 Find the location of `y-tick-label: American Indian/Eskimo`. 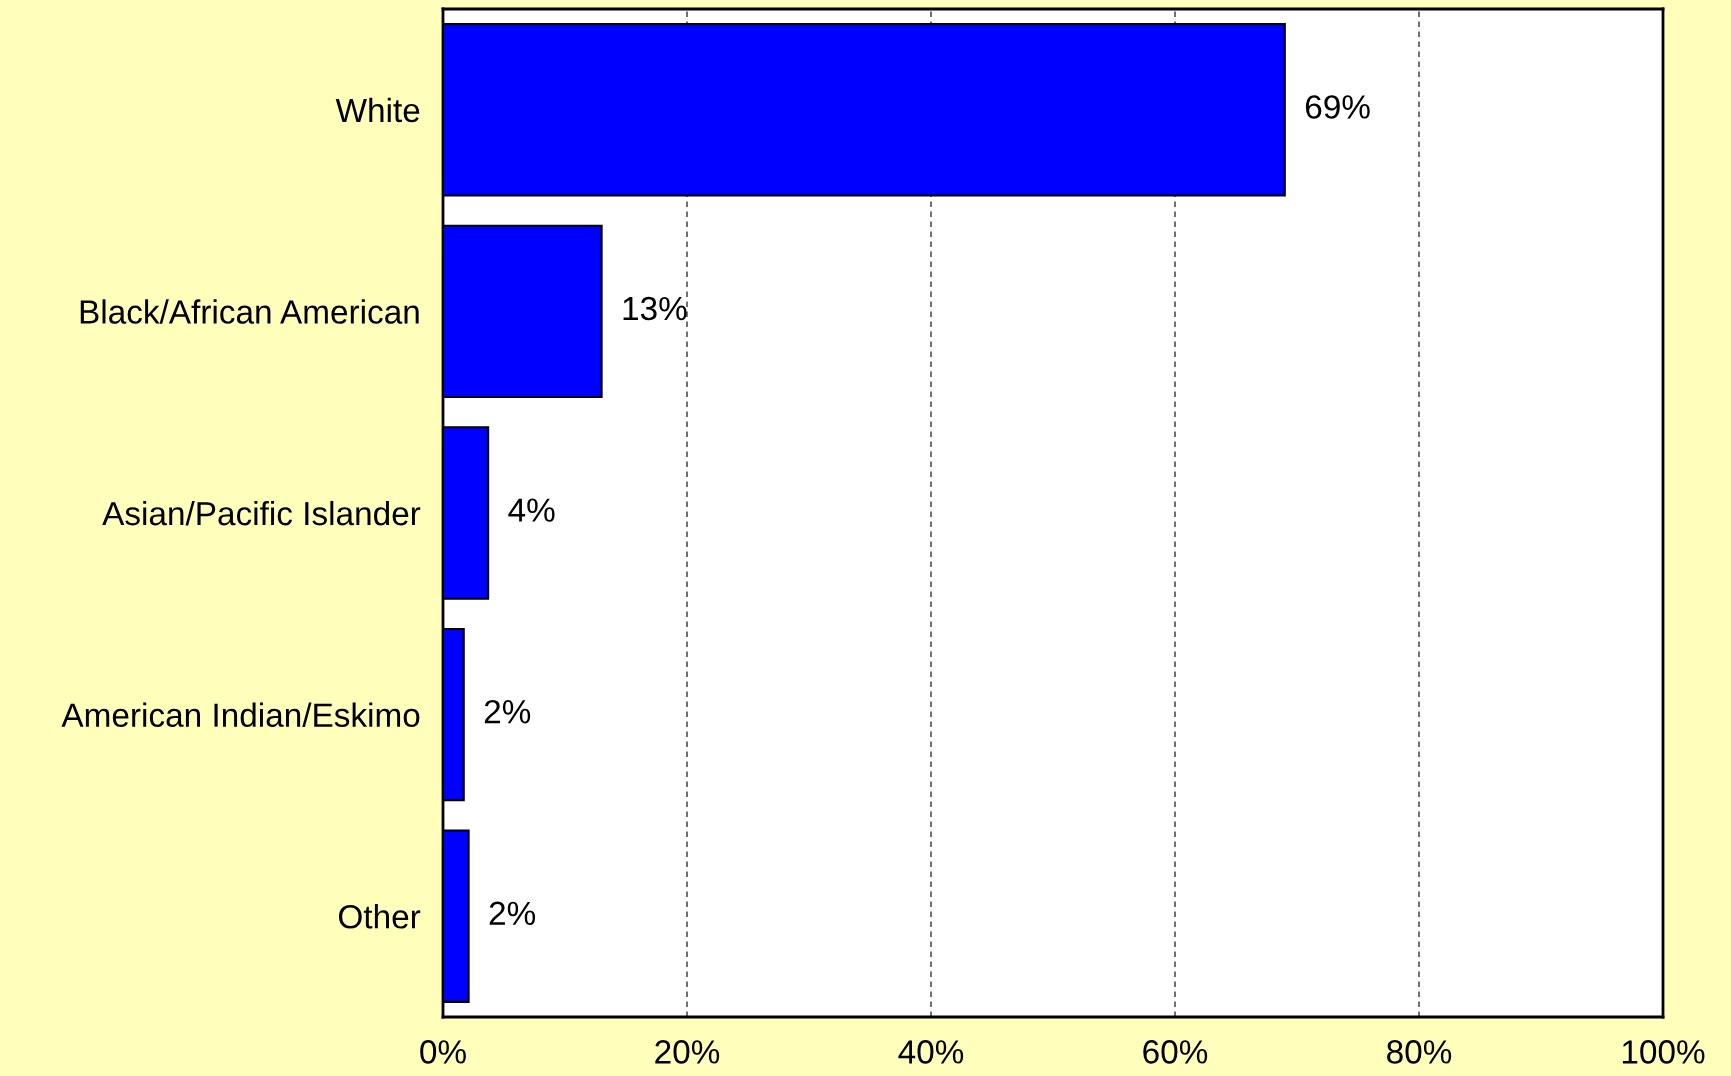

y-tick-label: American Indian/Eskimo is located at coordinates (240, 715).